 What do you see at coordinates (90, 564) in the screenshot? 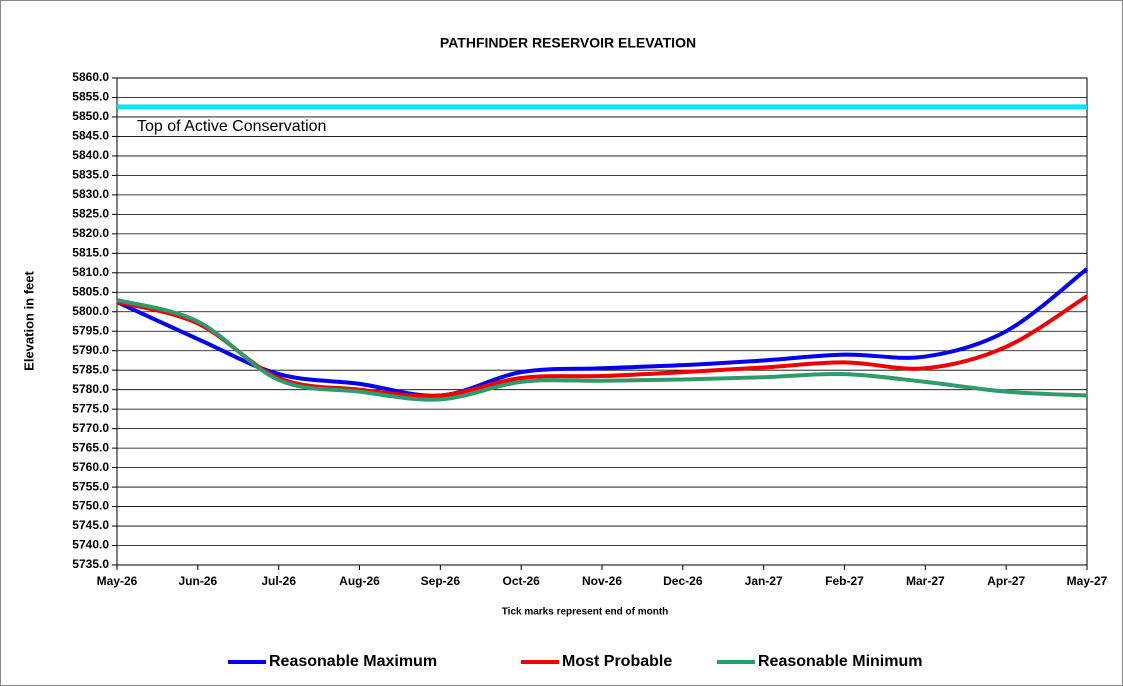
I see `y-tick-label: 5735.0` at bounding box center [90, 564].